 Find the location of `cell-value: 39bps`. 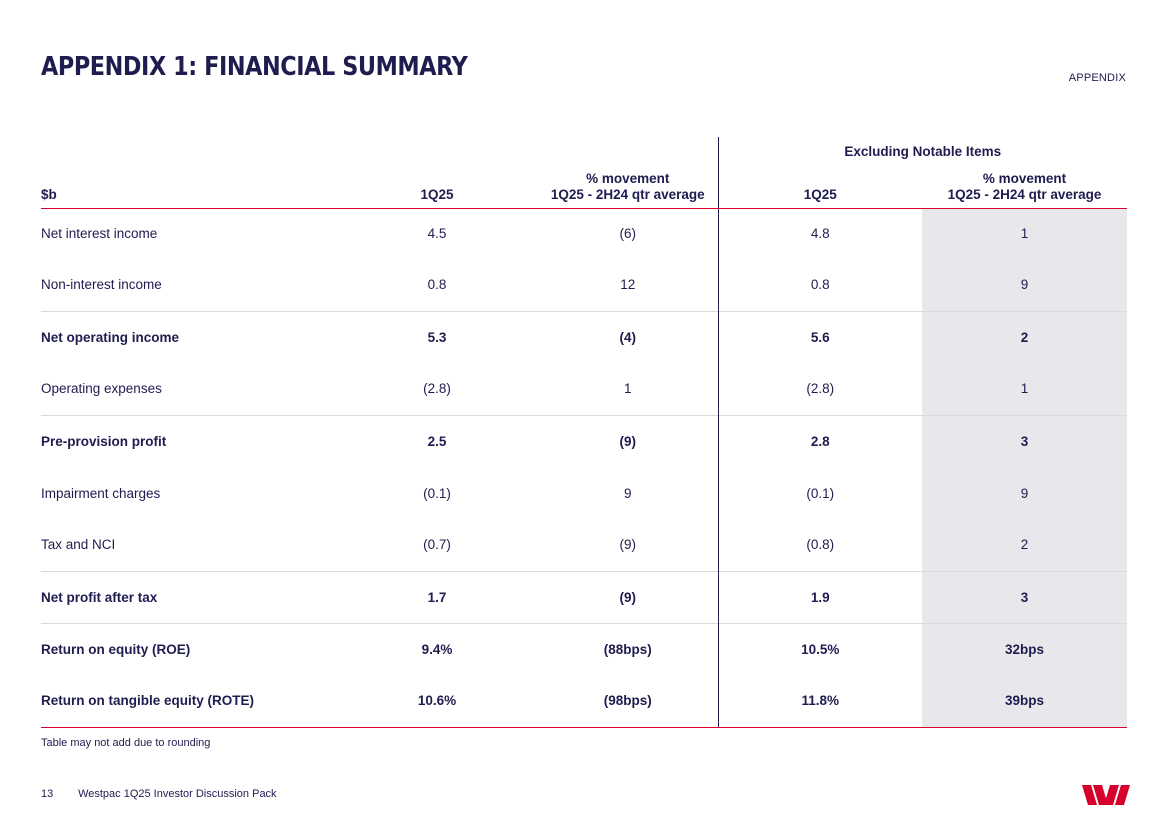

cell-value: 39bps is located at coordinates (1024, 701).